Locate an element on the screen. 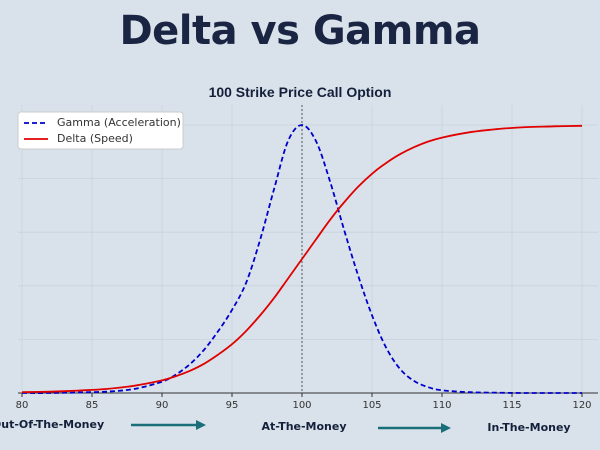 The width and height of the screenshot is (600, 450). x-tick-label: 110 is located at coordinates (441, 405).